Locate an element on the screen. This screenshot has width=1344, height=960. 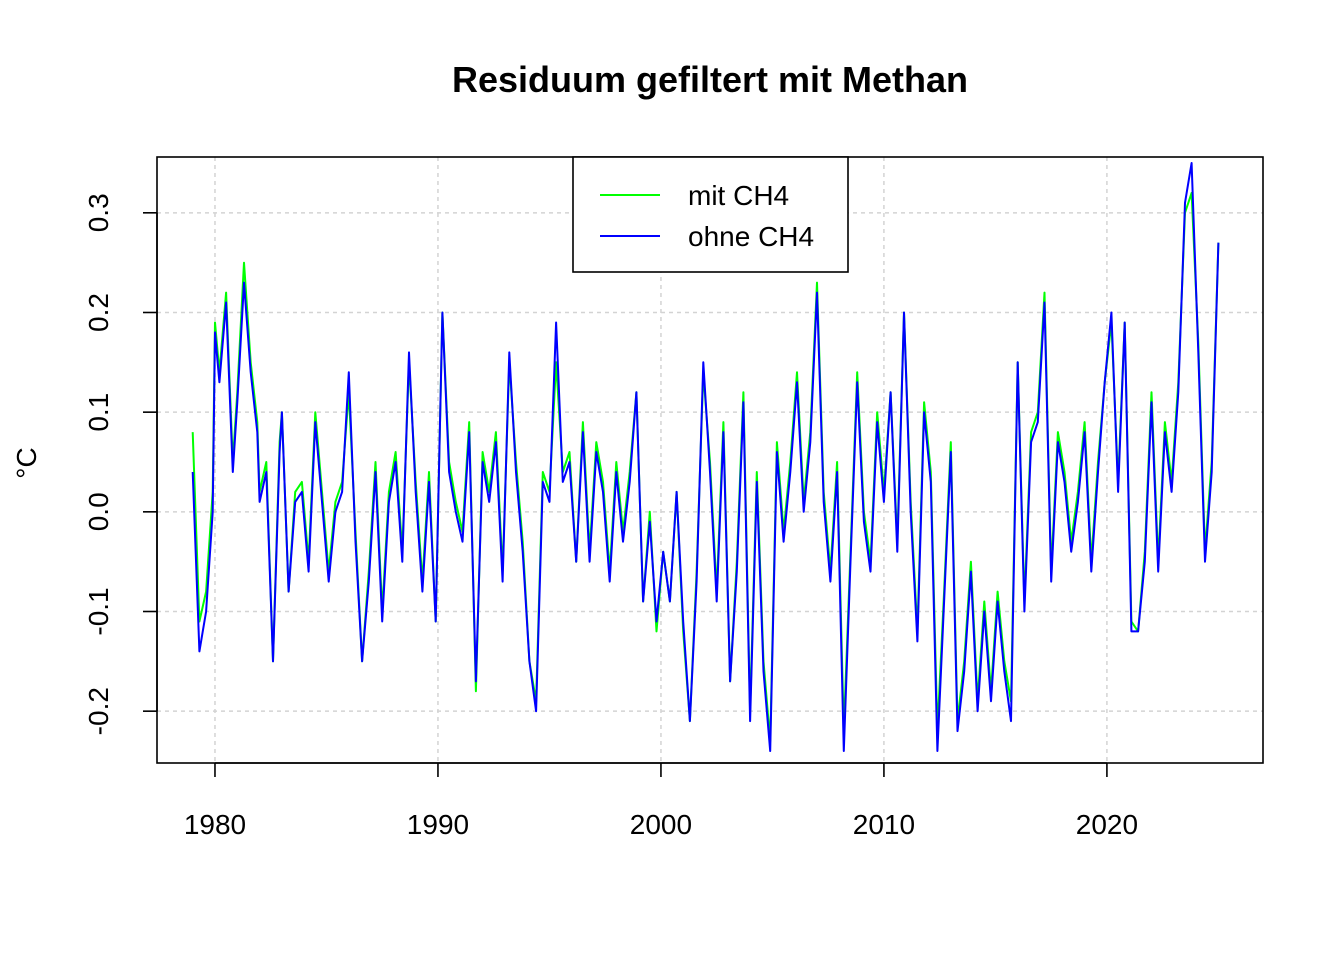
legend: mit CH4 ohne CH4 is located at coordinates (710, 214).